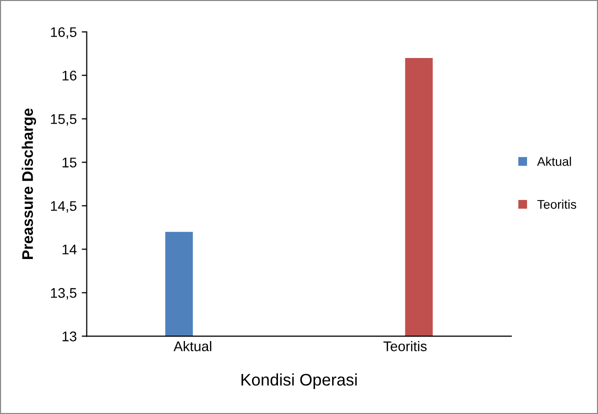 This screenshot has height=414, width=598. Describe the element at coordinates (63, 294) in the screenshot. I see `y-tick-label: 13,5` at that location.